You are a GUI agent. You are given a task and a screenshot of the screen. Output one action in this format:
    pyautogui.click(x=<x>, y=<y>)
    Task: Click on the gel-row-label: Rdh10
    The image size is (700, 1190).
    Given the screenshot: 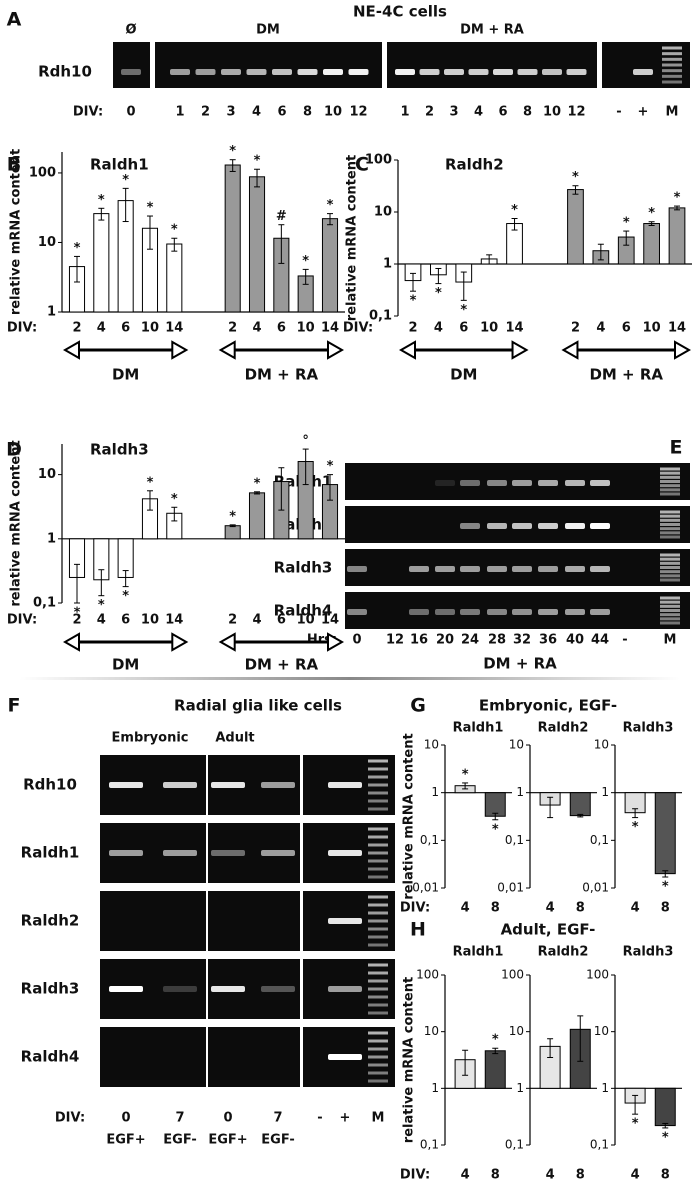 What is the action you would take?
    pyautogui.click(x=65, y=72)
    